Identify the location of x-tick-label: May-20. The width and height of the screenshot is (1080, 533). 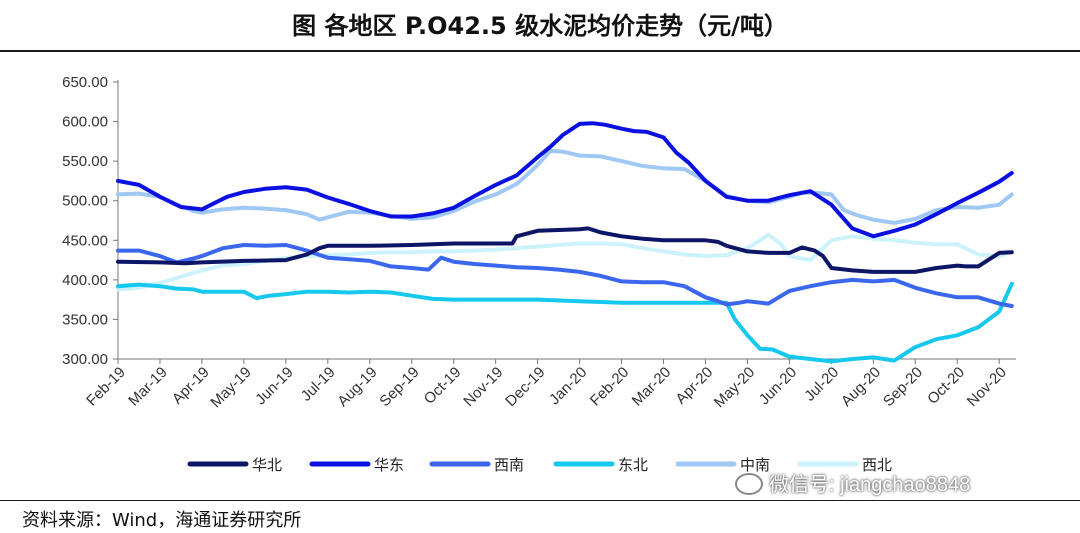
(734, 387).